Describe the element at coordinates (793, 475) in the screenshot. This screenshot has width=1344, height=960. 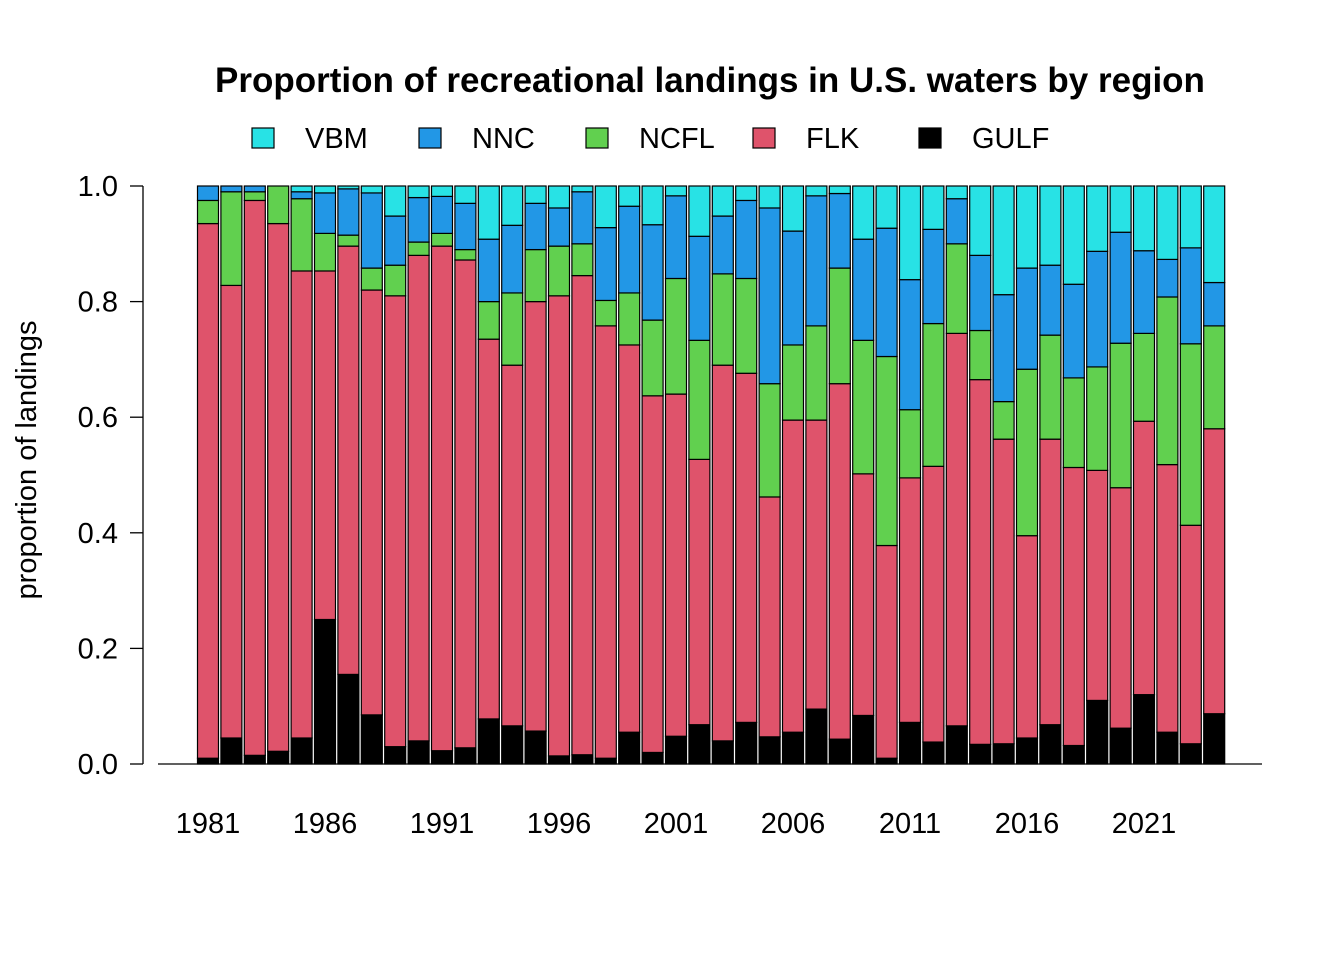
I see `bar-2006` at that location.